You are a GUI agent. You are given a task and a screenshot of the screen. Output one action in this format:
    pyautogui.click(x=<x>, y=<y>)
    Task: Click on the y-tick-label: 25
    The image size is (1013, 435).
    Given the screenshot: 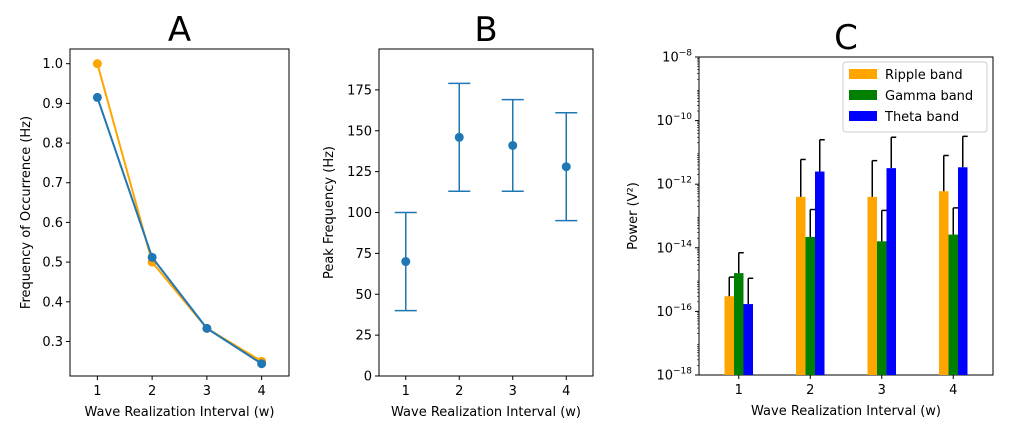 What is the action you would take?
    pyautogui.click(x=363, y=336)
    